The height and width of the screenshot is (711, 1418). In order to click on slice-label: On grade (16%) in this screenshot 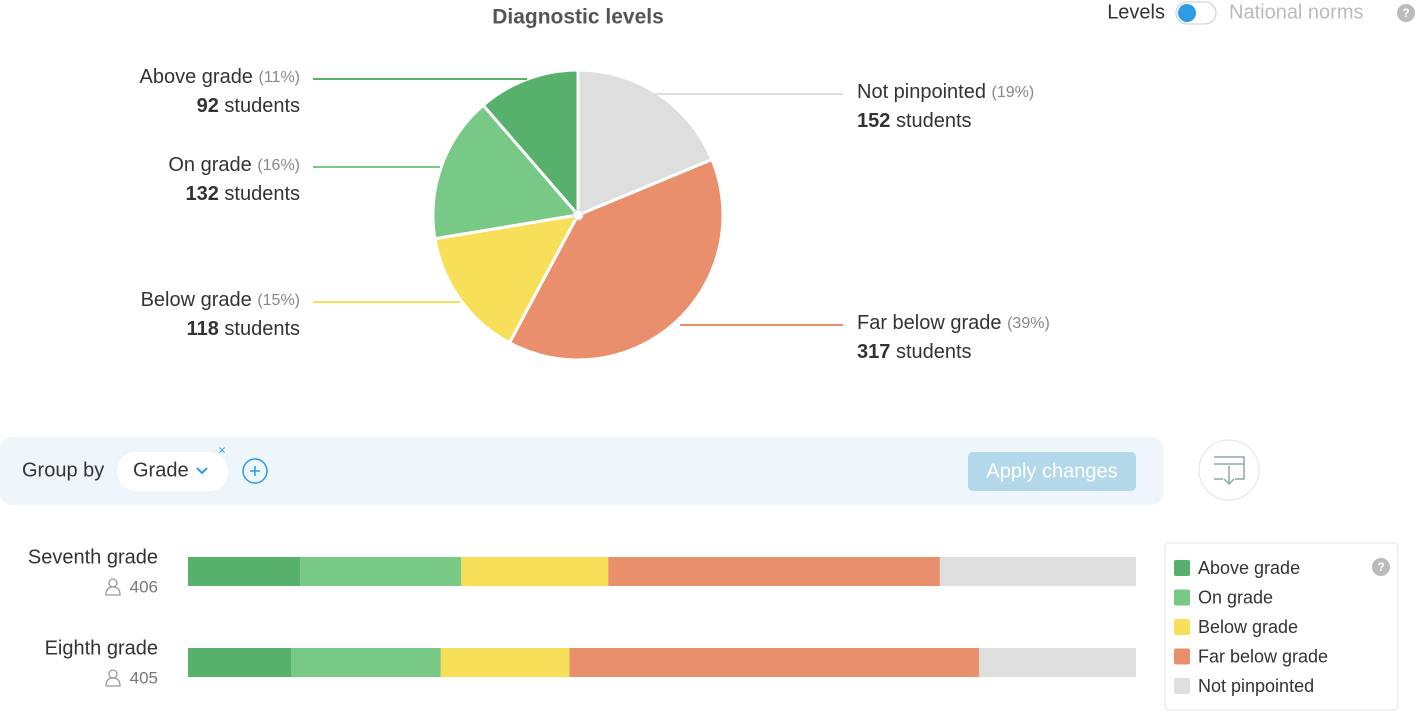, I will do `click(234, 165)`.